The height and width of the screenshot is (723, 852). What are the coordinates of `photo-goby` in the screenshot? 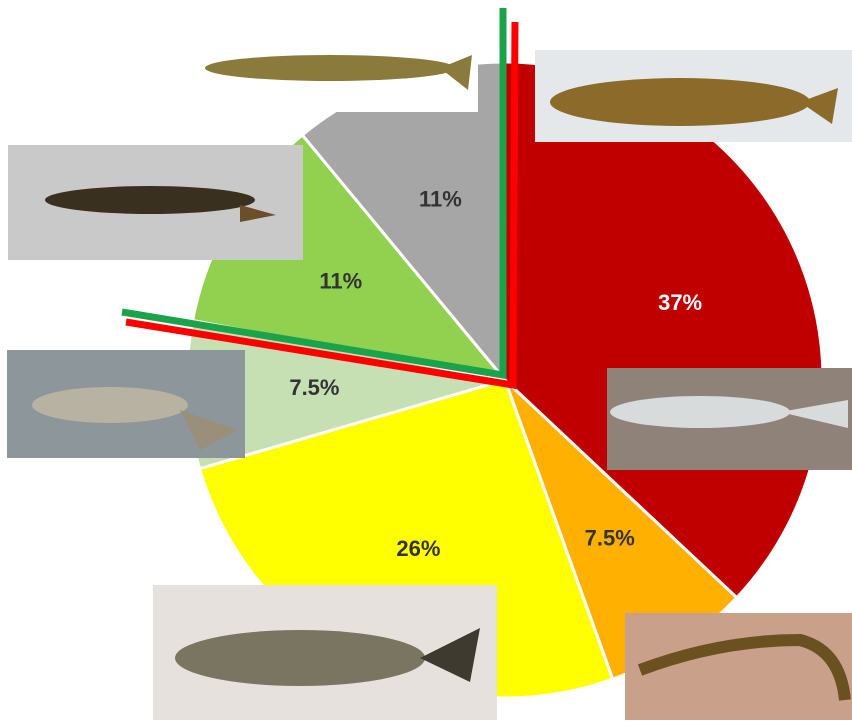 It's located at (155, 202).